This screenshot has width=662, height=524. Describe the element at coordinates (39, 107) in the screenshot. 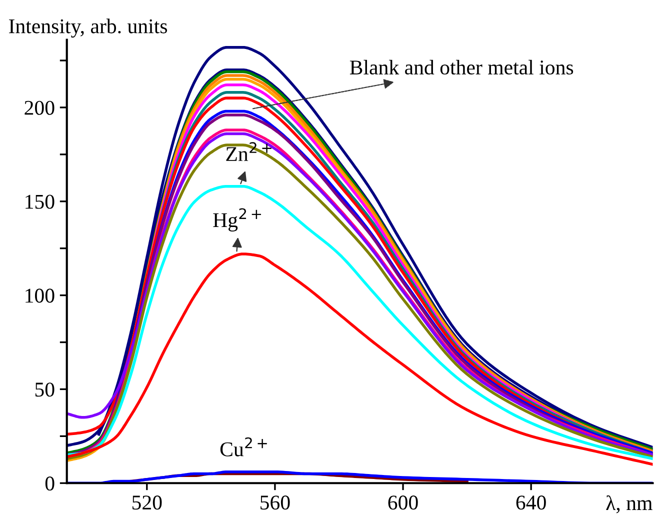

I see `y-tick-label: 200` at that location.